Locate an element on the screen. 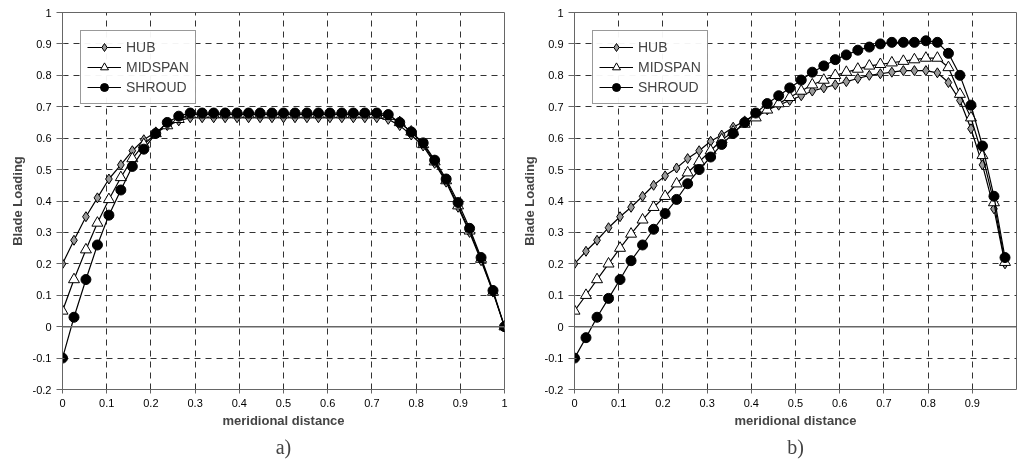 Image resolution: width=1029 pixels, height=465 pixels. x-tick-label: 1 is located at coordinates (504, 402).